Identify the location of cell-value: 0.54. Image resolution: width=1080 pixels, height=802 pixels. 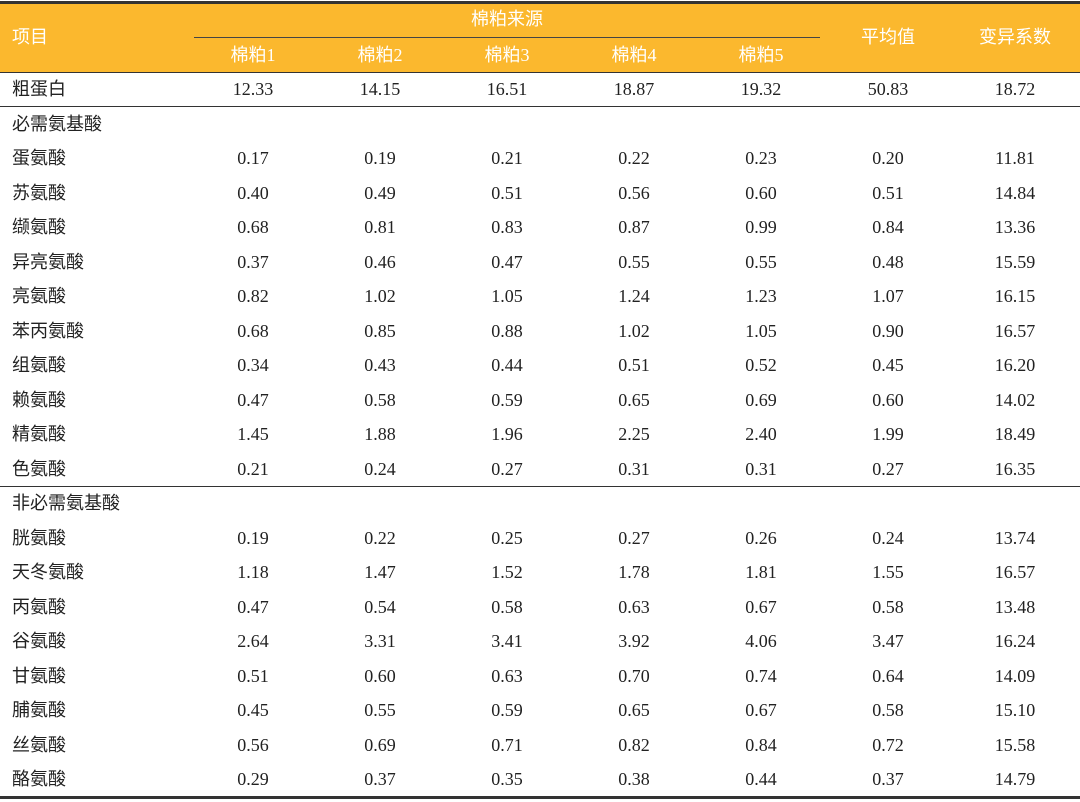
(380, 606).